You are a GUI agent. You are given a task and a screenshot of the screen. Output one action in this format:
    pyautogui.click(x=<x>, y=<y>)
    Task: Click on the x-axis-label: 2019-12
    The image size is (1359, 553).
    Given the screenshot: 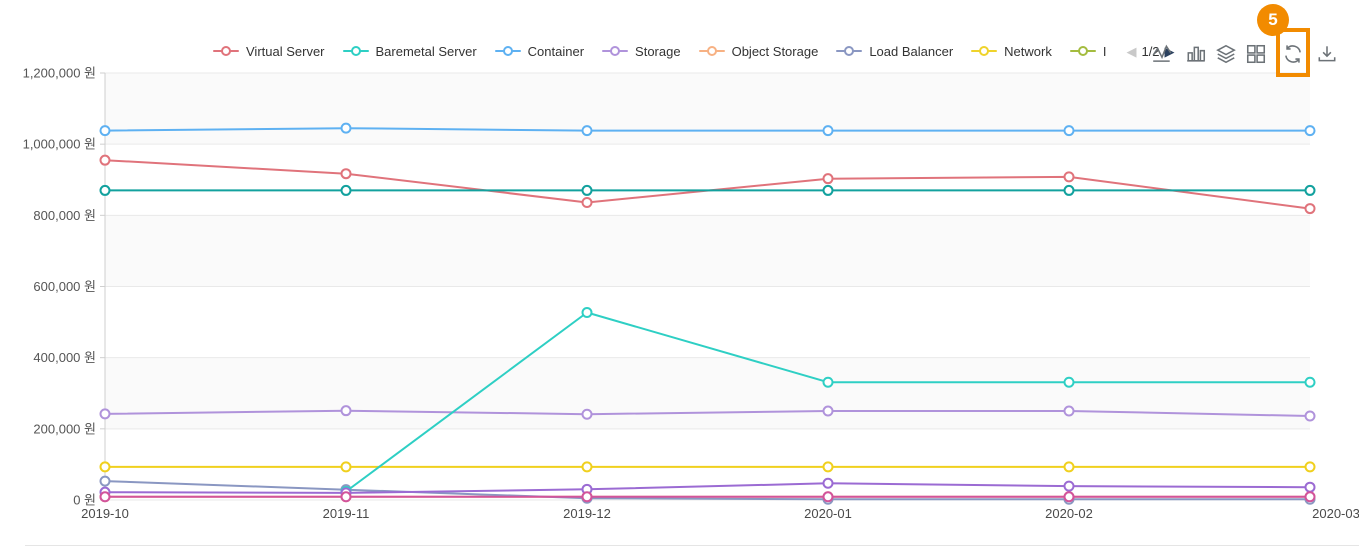 What is the action you would take?
    pyautogui.click(x=587, y=513)
    